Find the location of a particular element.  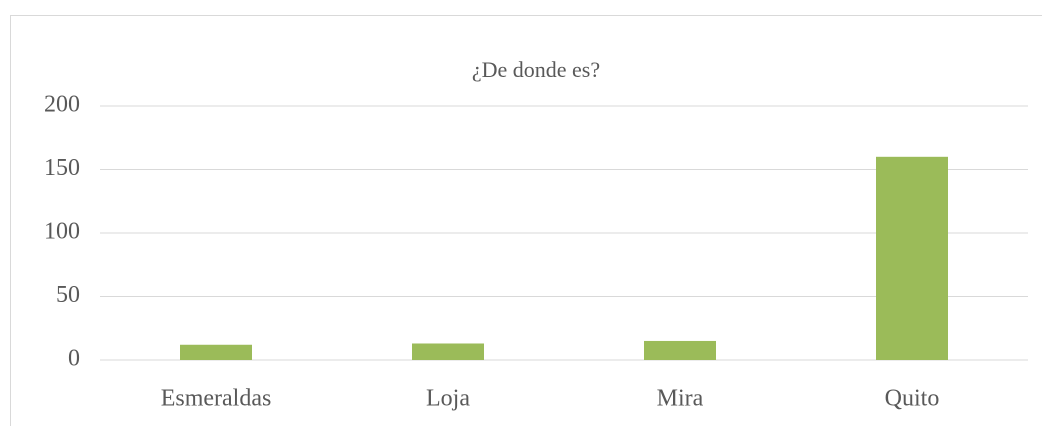

y-tick-label: 0 is located at coordinates (74, 359).